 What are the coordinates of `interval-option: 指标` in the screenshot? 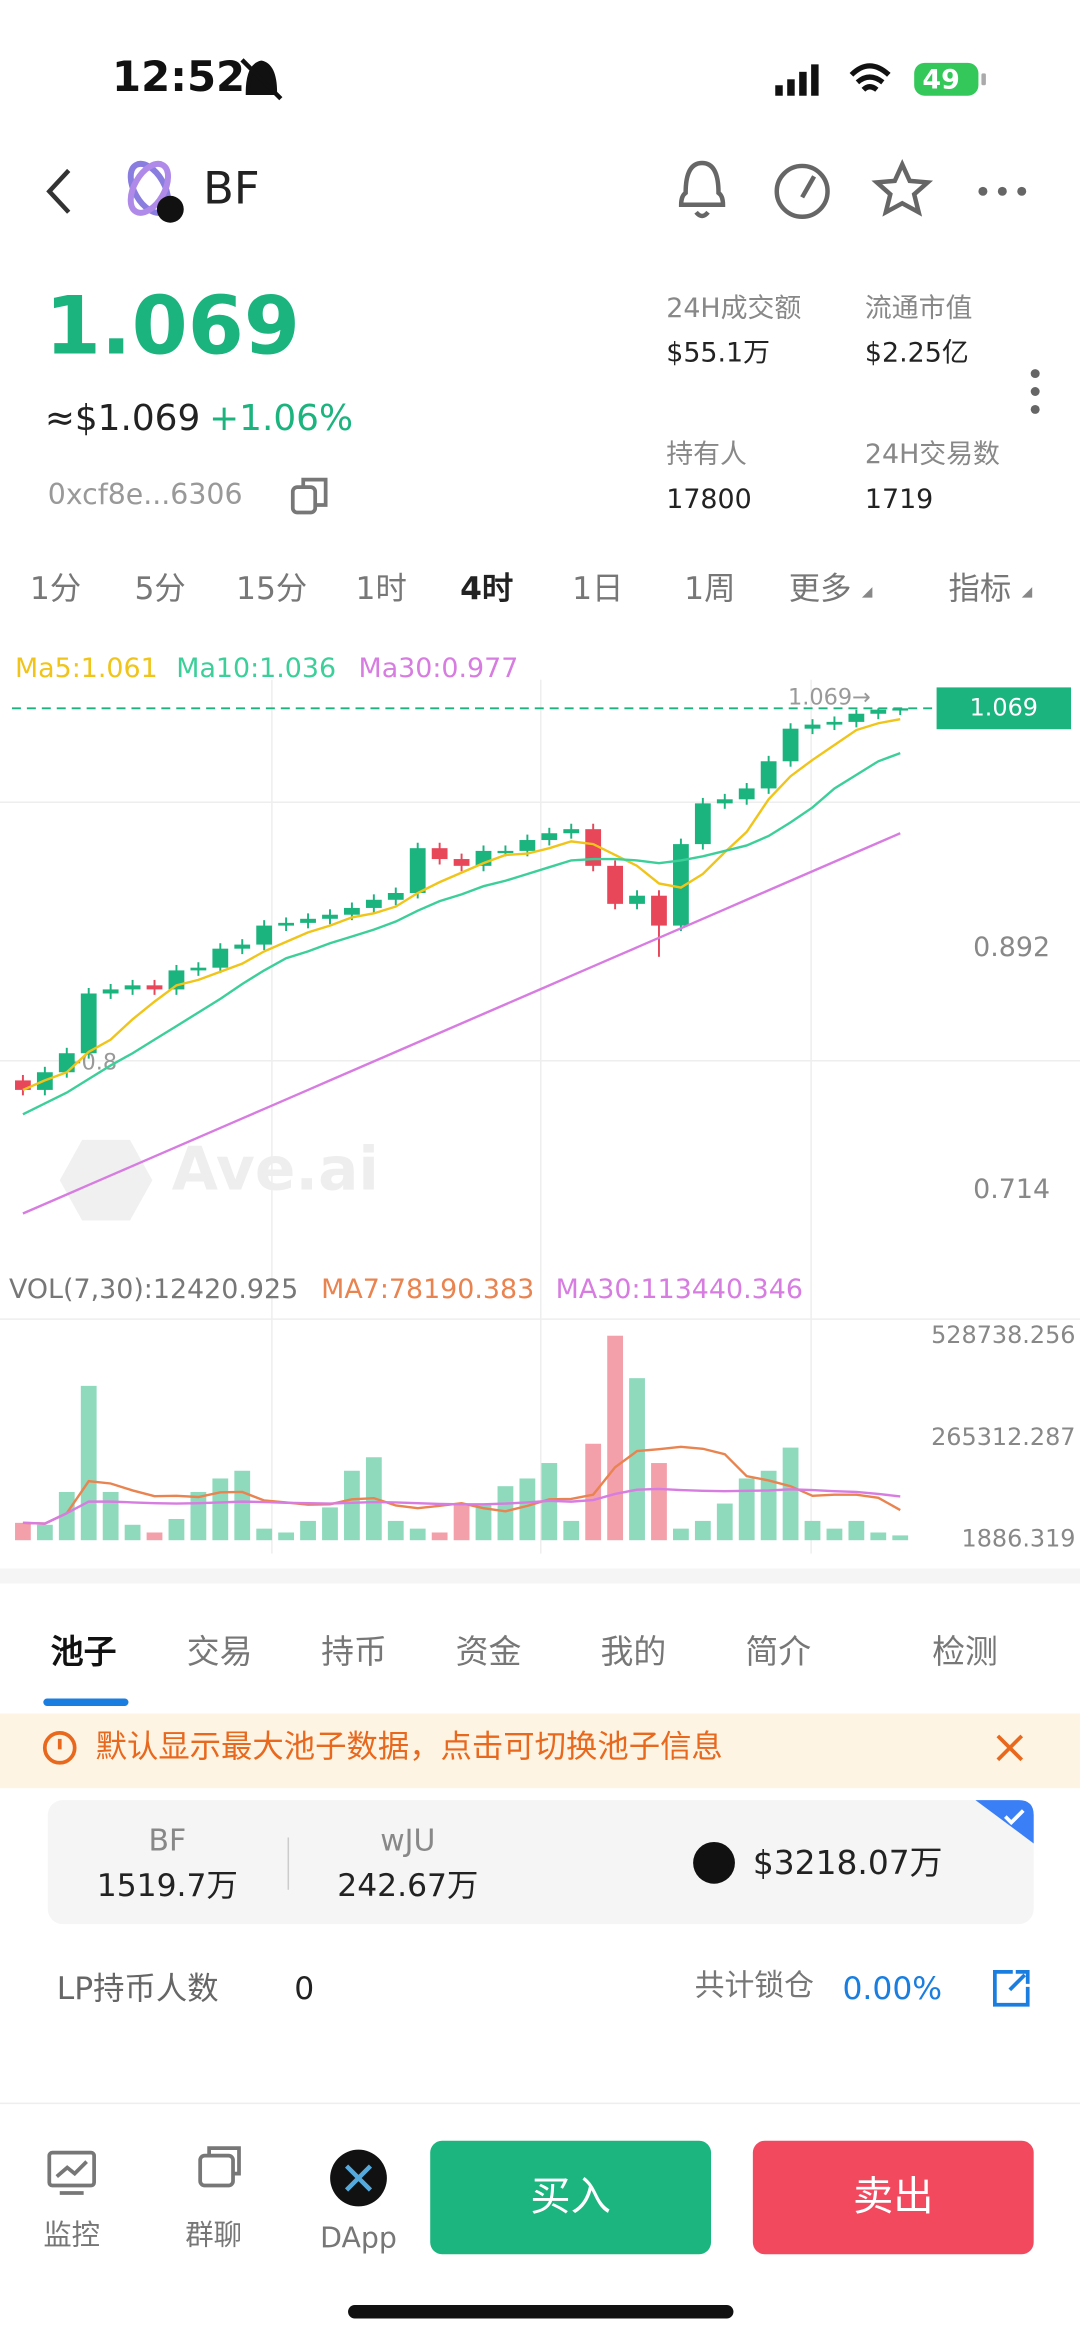 It's located at (980, 589).